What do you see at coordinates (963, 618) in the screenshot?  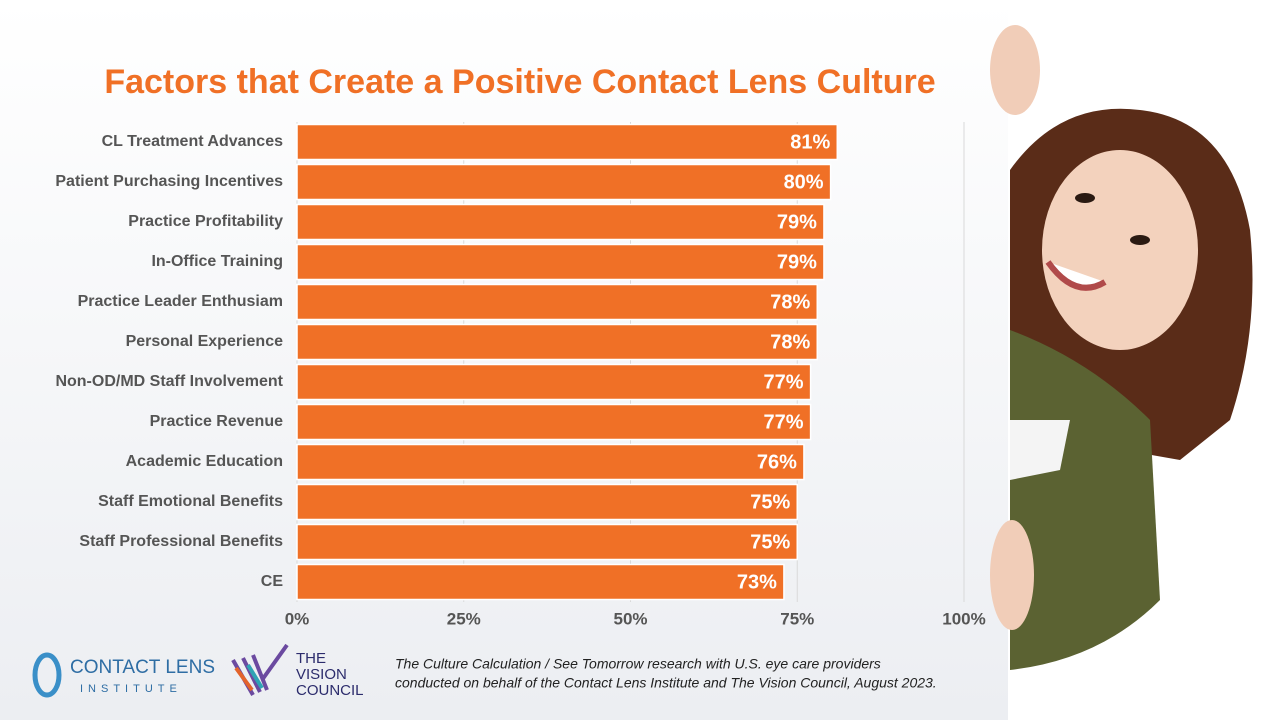 I see `x-tick-label: 100%` at bounding box center [963, 618].